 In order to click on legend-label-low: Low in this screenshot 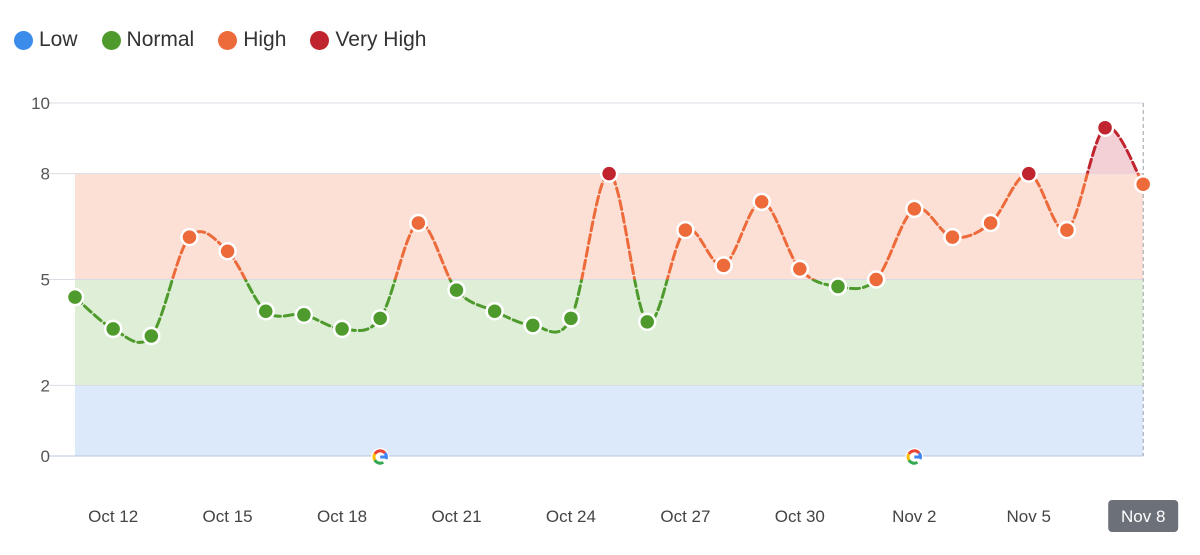, I will do `click(58, 39)`.